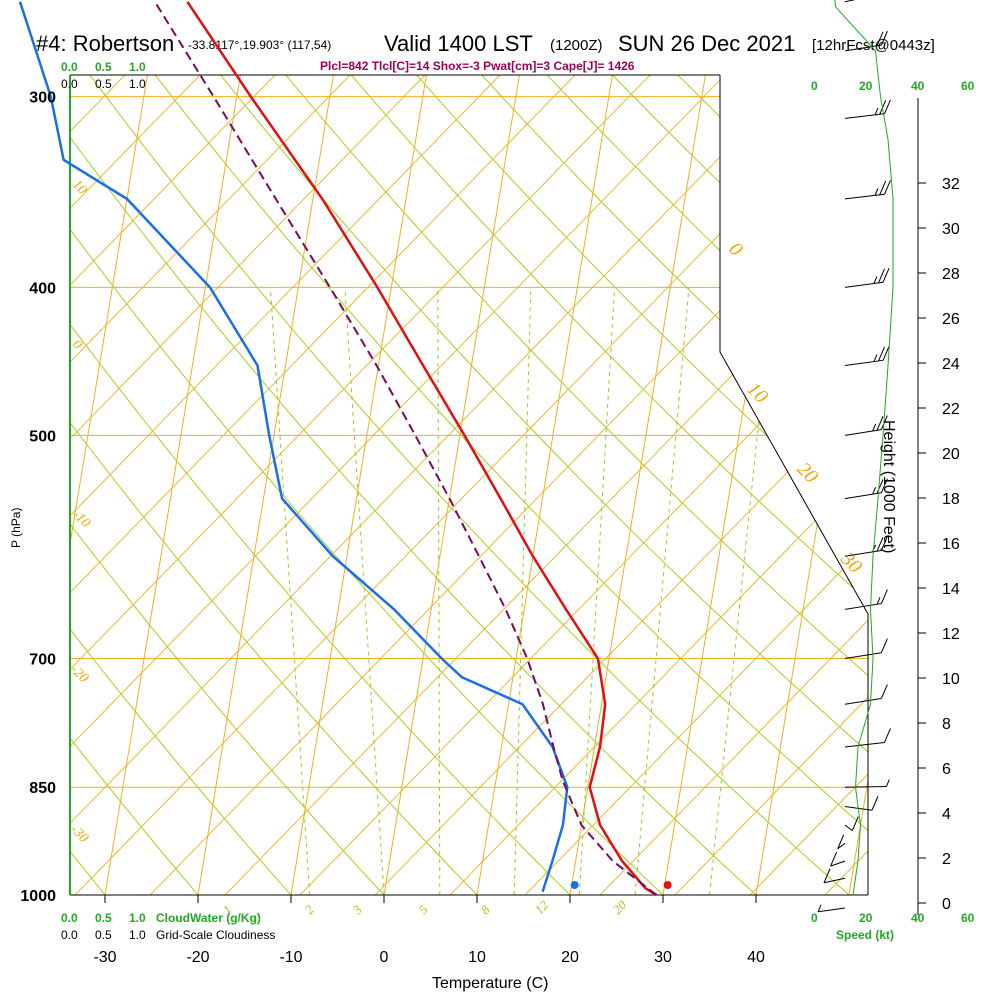 The height and width of the screenshot is (1000, 1000). I want to click on cloud-bottom-green-1: 0.5, so click(103, 918).